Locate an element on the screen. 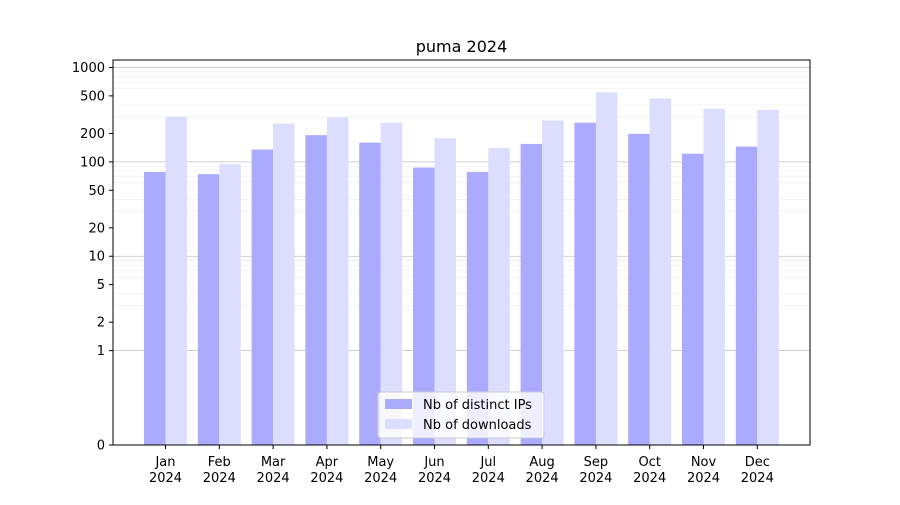  x-tick-label-month: Dec is located at coordinates (757, 462).